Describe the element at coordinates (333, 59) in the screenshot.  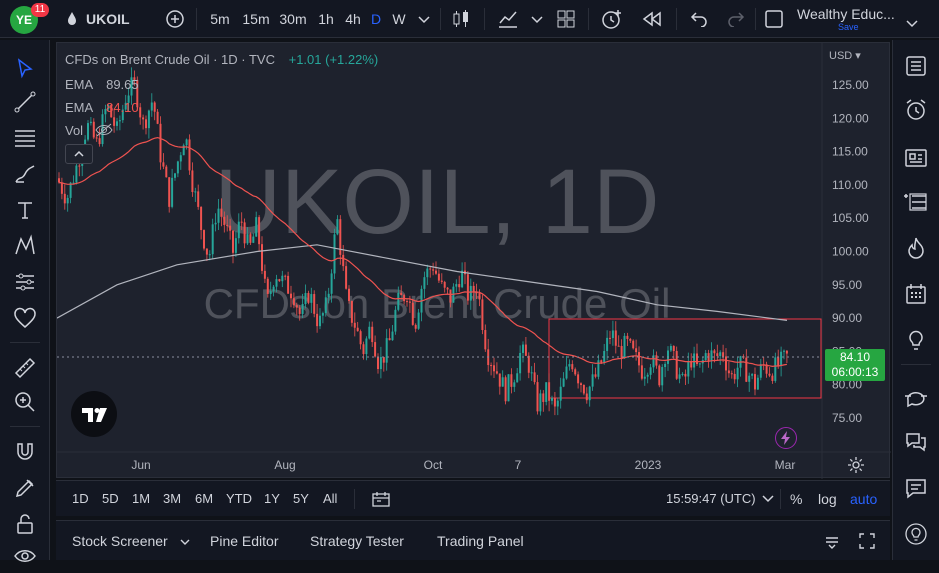
I see `price-change: +1.01 (+1.22%)` at that location.